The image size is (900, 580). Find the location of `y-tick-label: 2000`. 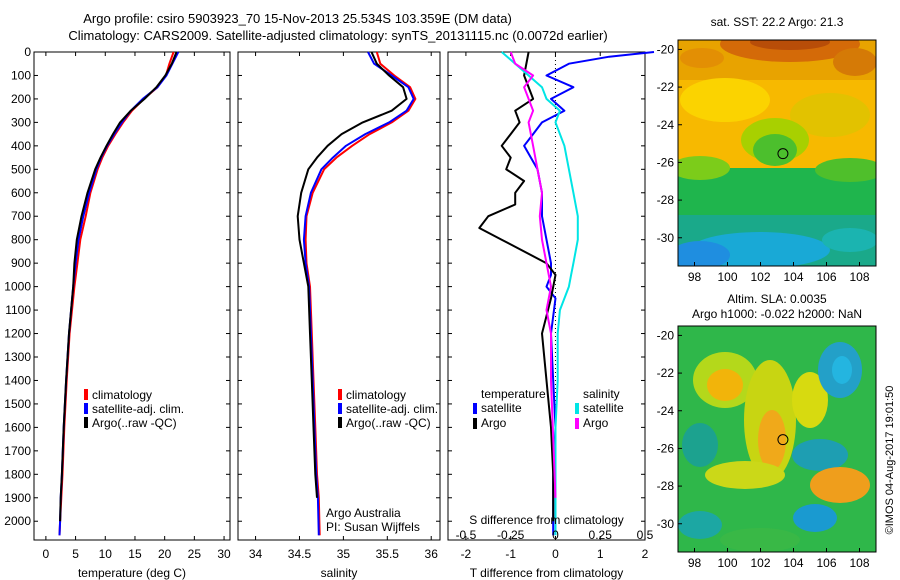

y-tick-label: 2000 is located at coordinates (17, 521).